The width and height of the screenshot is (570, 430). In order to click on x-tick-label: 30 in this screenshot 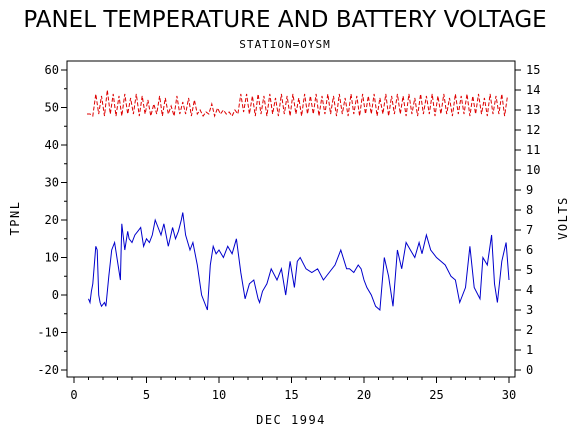, I will do `click(509, 395)`.